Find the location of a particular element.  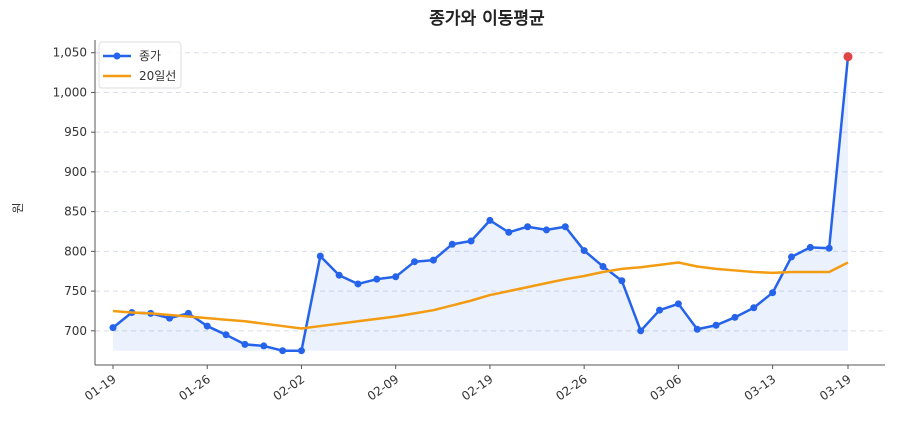

legend-label: 20일선 is located at coordinates (157, 76).